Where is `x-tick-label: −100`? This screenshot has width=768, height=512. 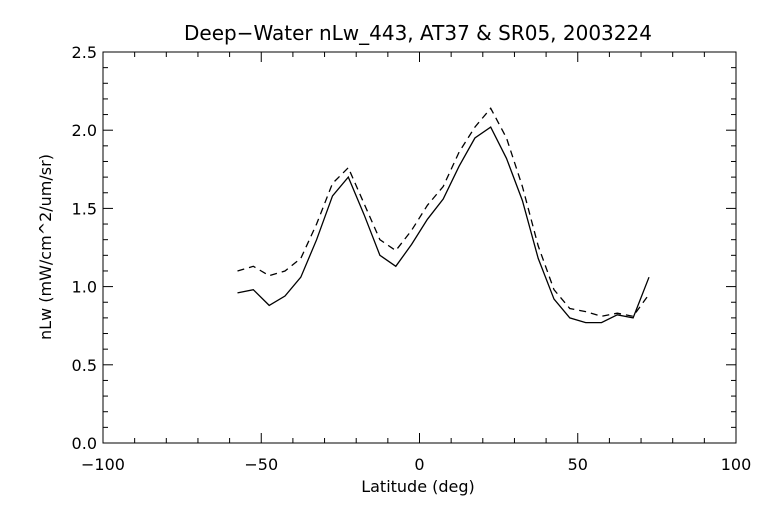 x-tick-label: −100 is located at coordinates (103, 464).